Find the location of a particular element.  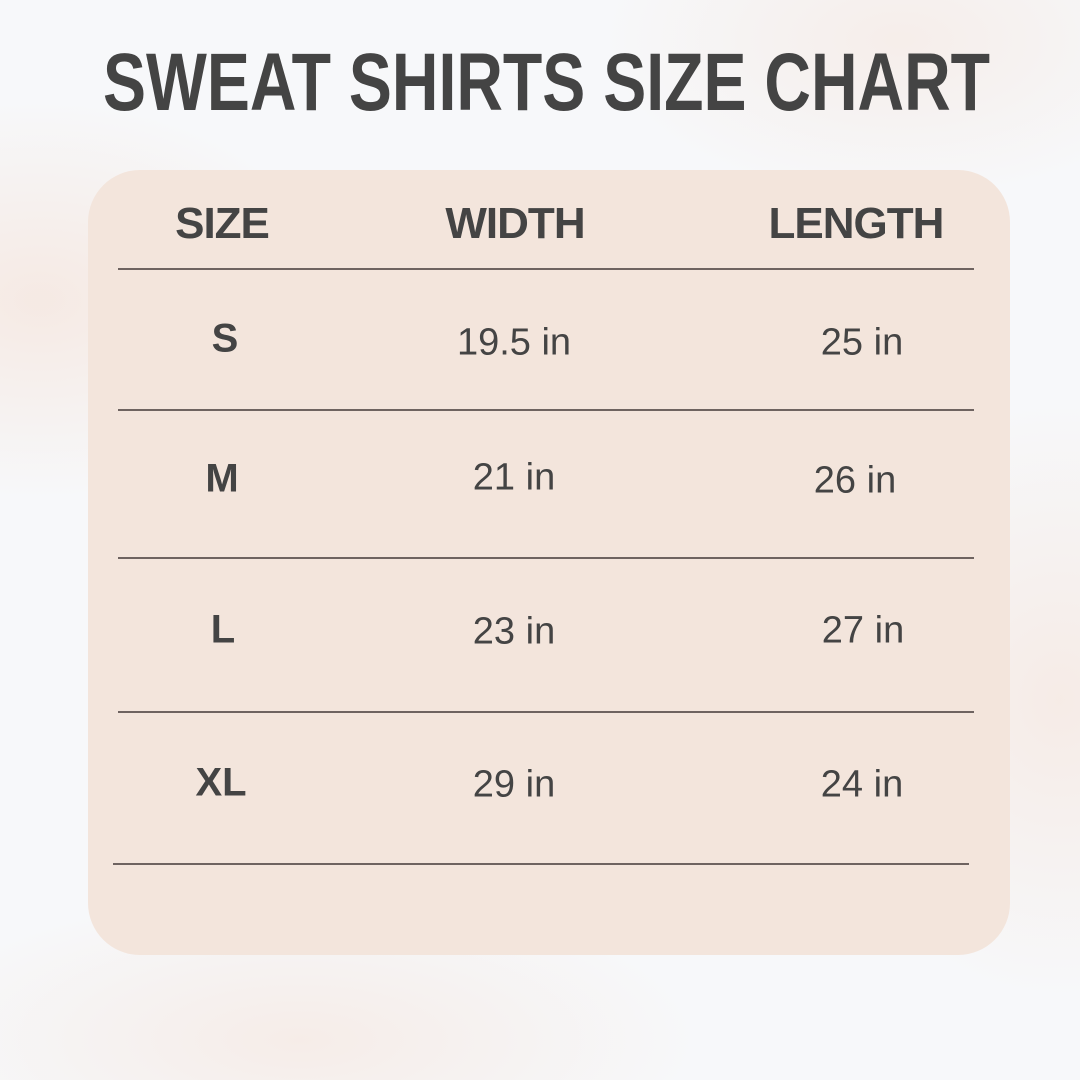

header-width: WIDTH is located at coordinates (515, 223).